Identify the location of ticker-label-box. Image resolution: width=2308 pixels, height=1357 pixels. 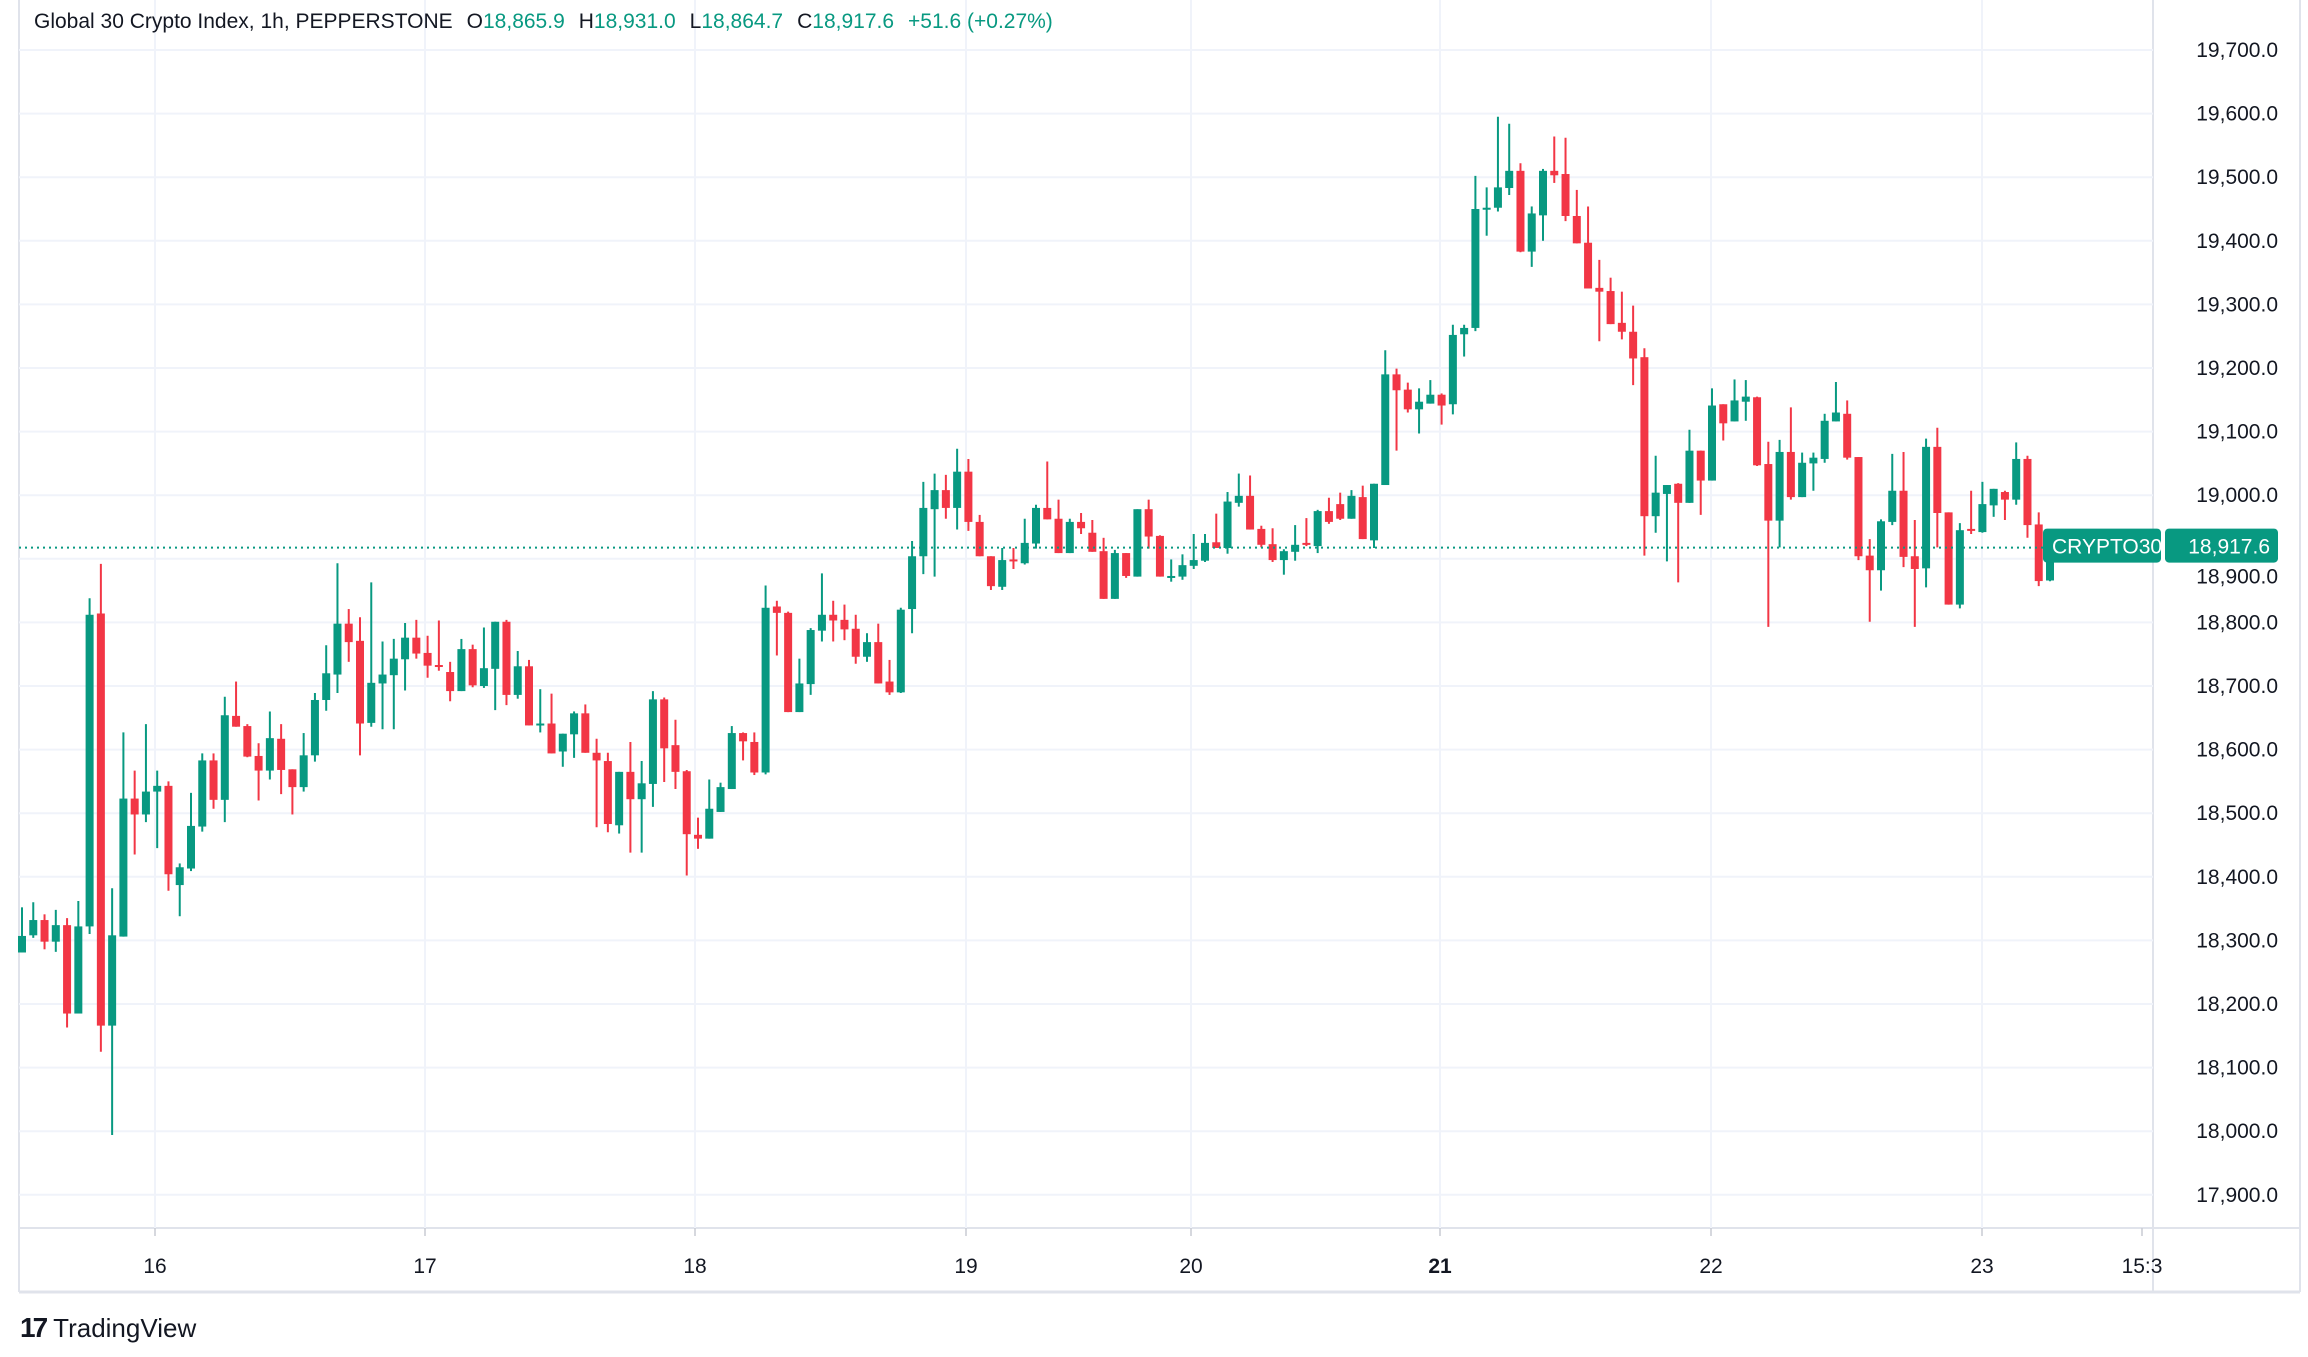
(2102, 545).